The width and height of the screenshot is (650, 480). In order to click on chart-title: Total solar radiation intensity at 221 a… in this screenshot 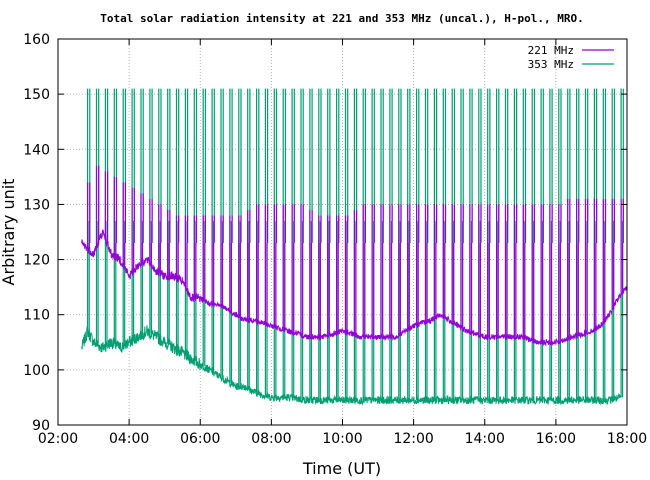, I will do `click(341, 18)`.